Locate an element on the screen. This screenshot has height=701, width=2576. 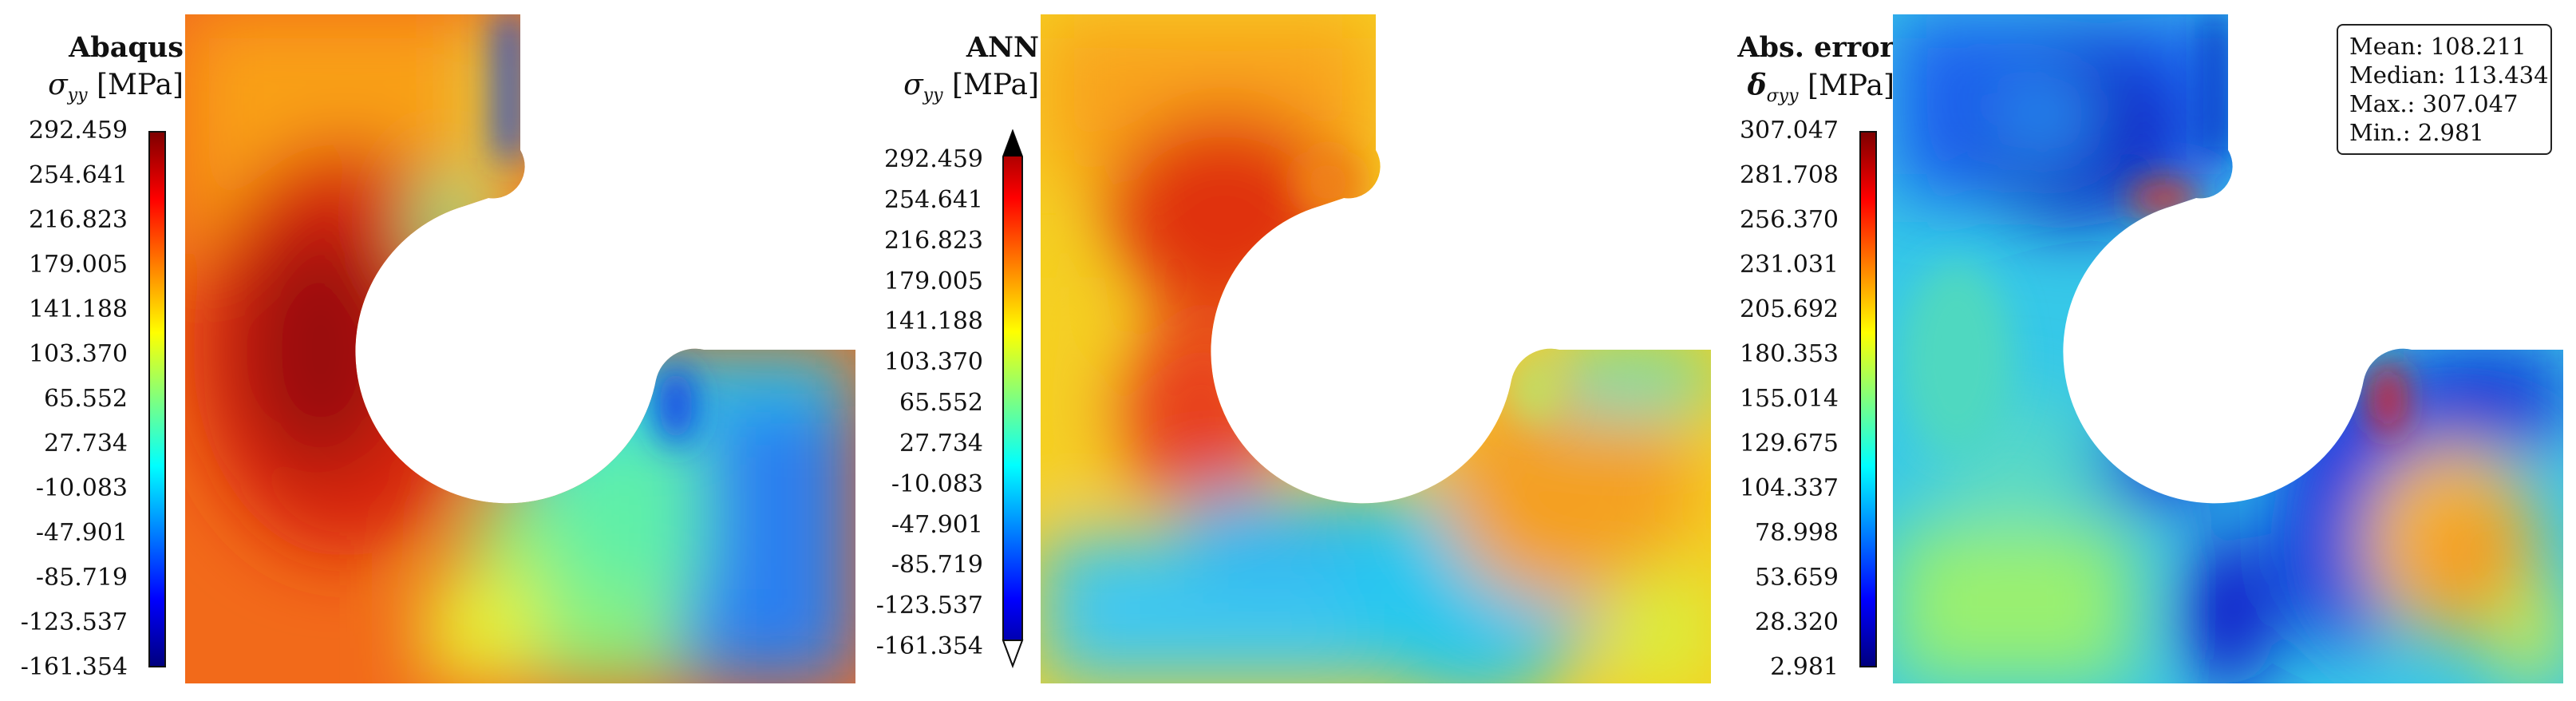
panel-title: Abaqus is located at coordinates (126, 47).